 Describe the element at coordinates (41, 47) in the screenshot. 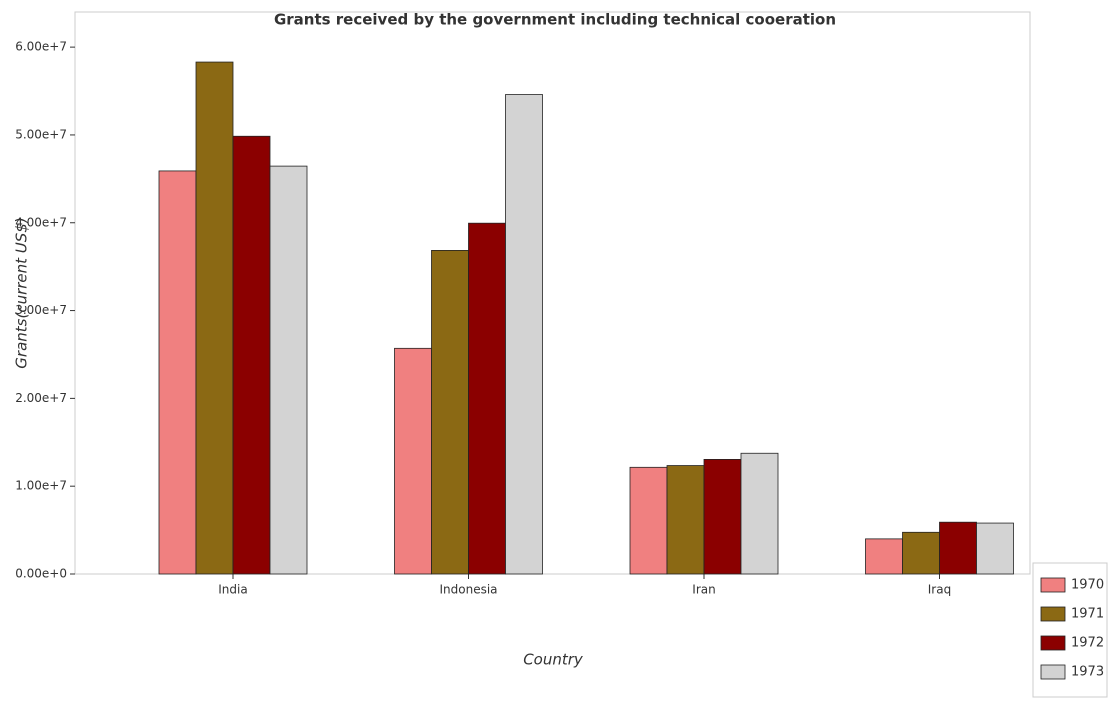

I see `y-tick-label: 6.00e+7` at that location.